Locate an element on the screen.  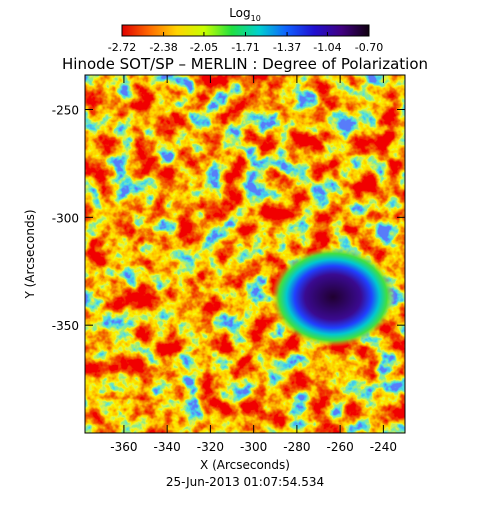
colorbar-tick-label: -1.37 is located at coordinates (287, 47).